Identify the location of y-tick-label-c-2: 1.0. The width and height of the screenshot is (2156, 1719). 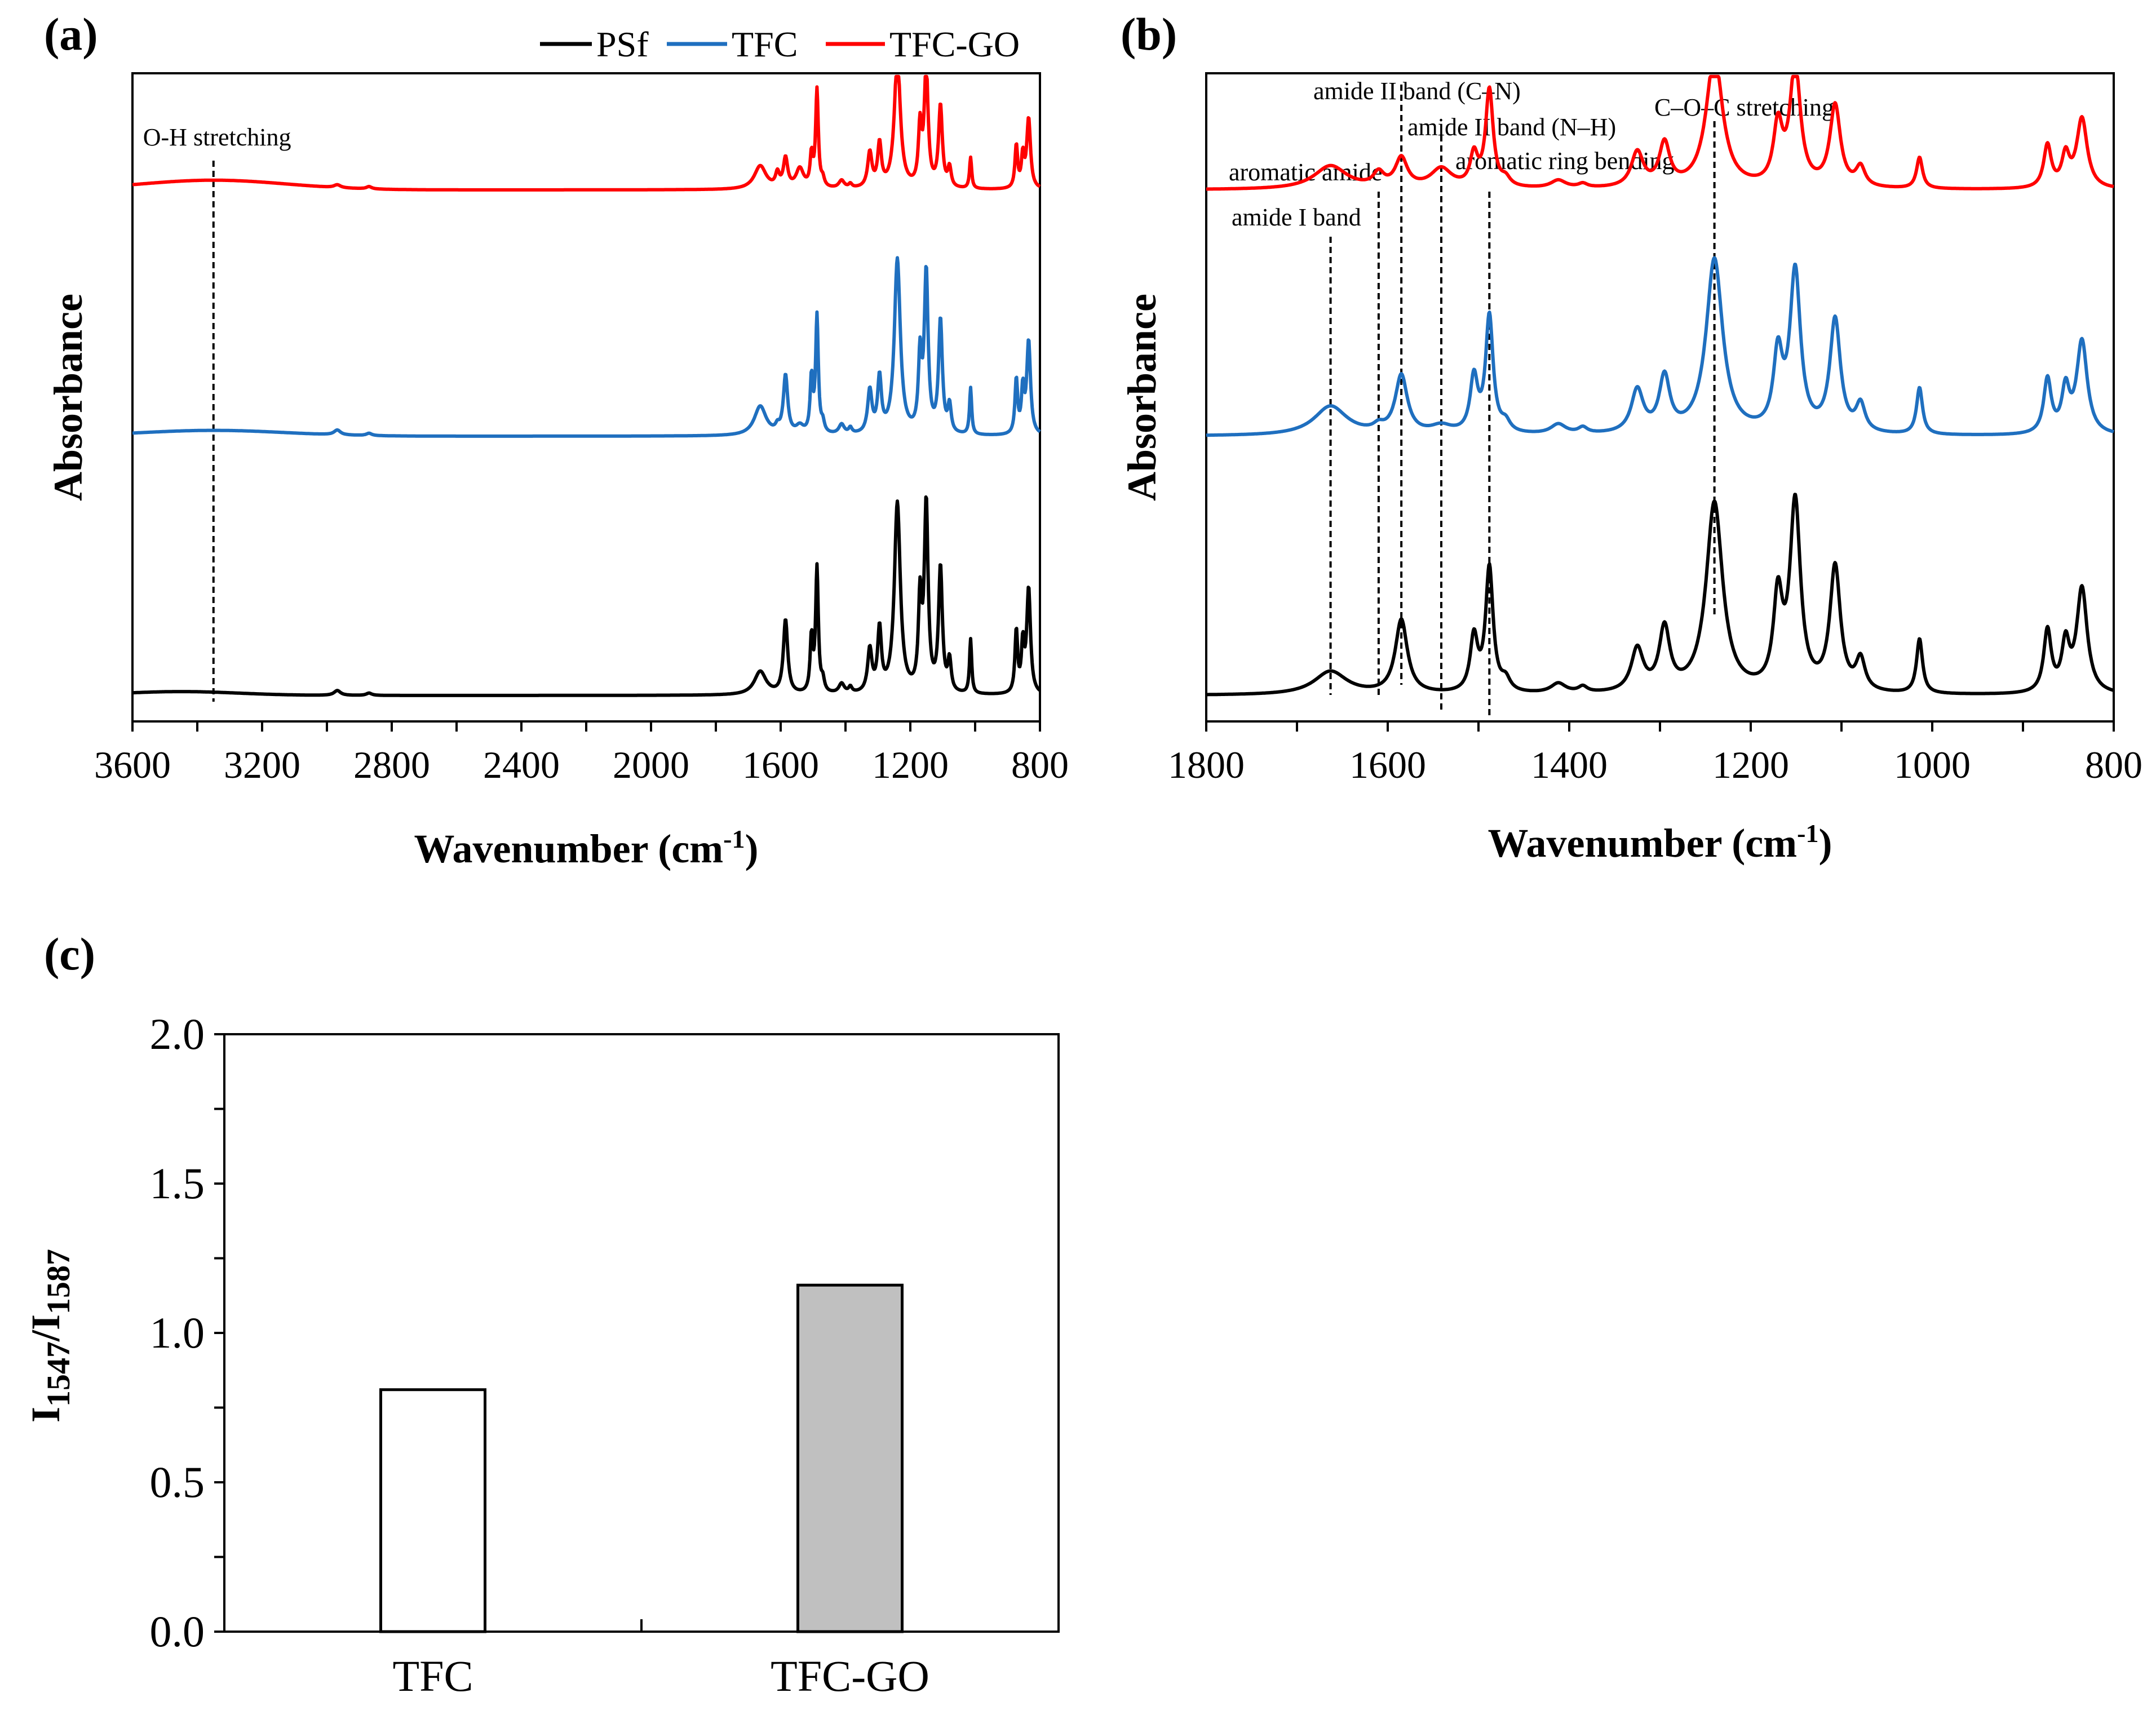
(178, 1332).